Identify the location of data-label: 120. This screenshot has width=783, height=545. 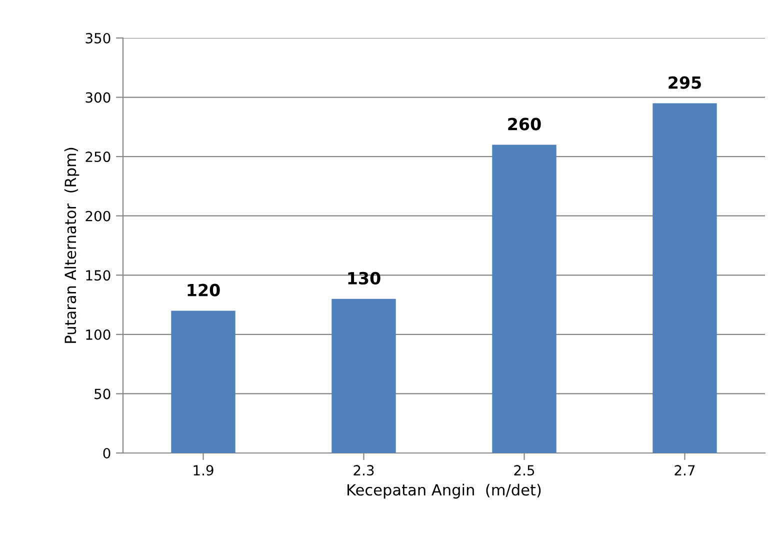
(204, 290).